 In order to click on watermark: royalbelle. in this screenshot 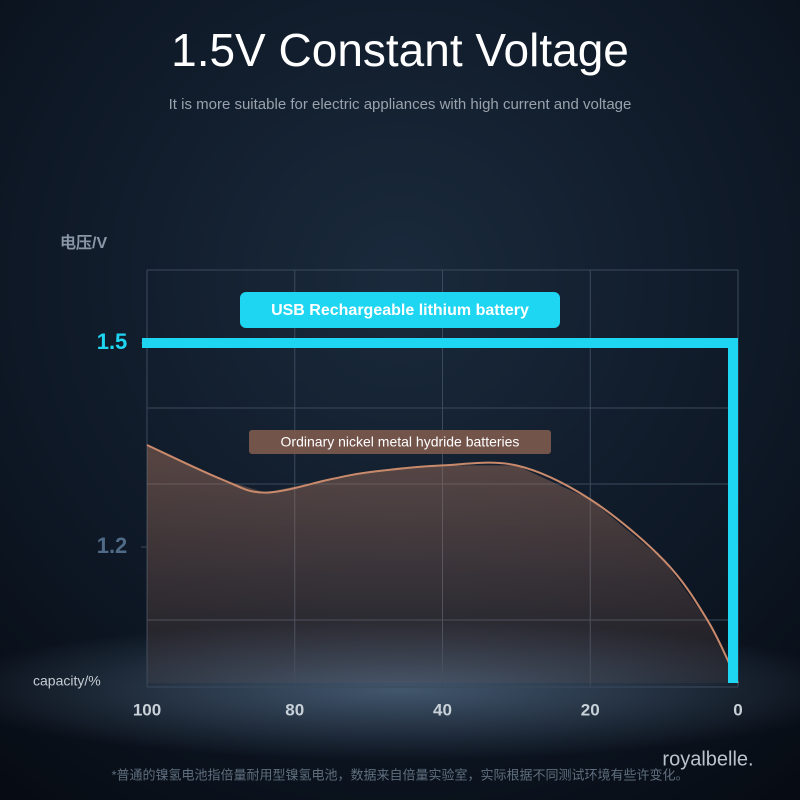, I will do `click(707, 759)`.